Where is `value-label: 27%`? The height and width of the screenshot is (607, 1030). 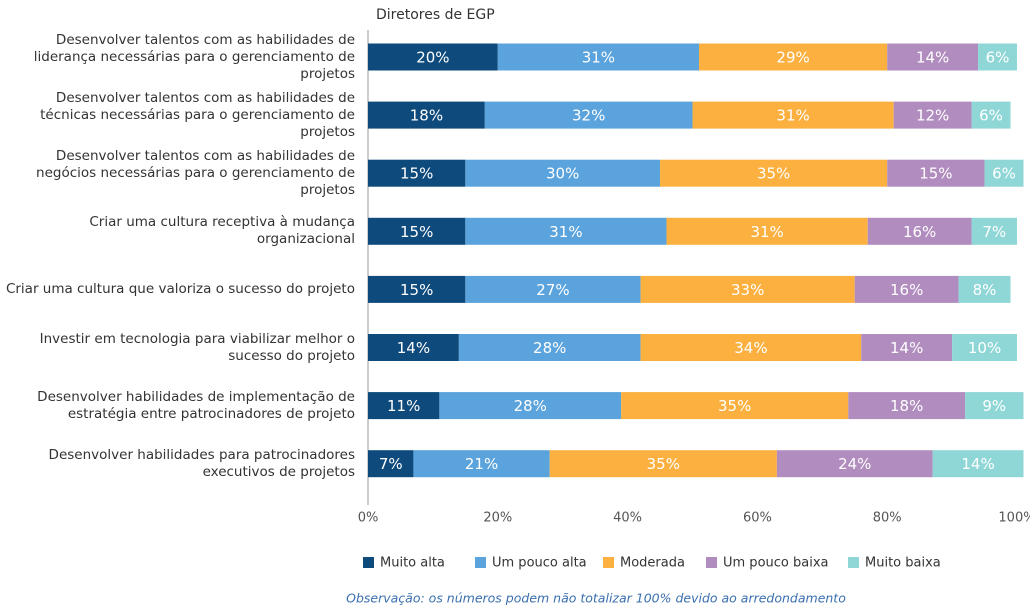 value-label: 27% is located at coordinates (552, 290).